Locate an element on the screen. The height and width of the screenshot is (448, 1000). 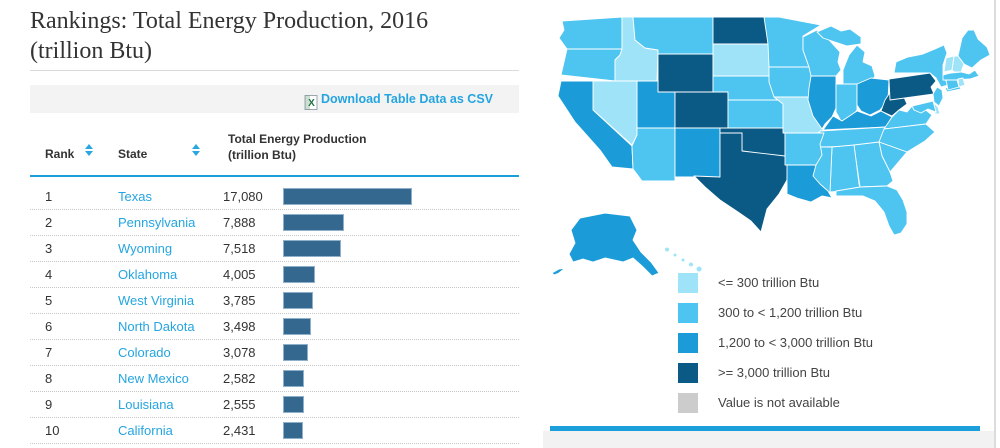
map-state-PA is located at coordinates (912, 86).